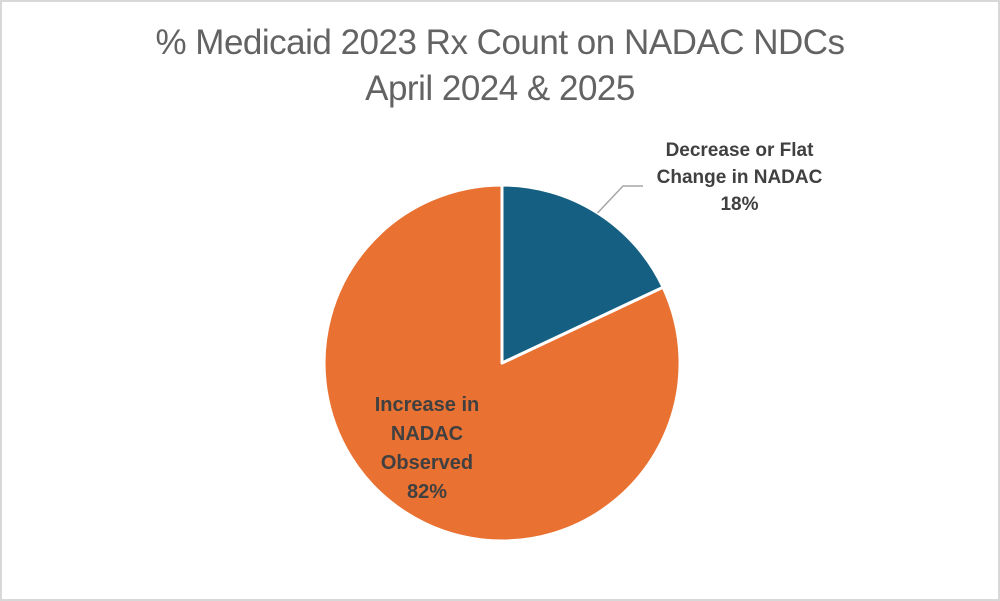 The height and width of the screenshot is (601, 1000). Describe the element at coordinates (500, 42) in the screenshot. I see `chart-title-line-1: % Medicaid 2023 Rx Count on NADAC NDCs` at that location.